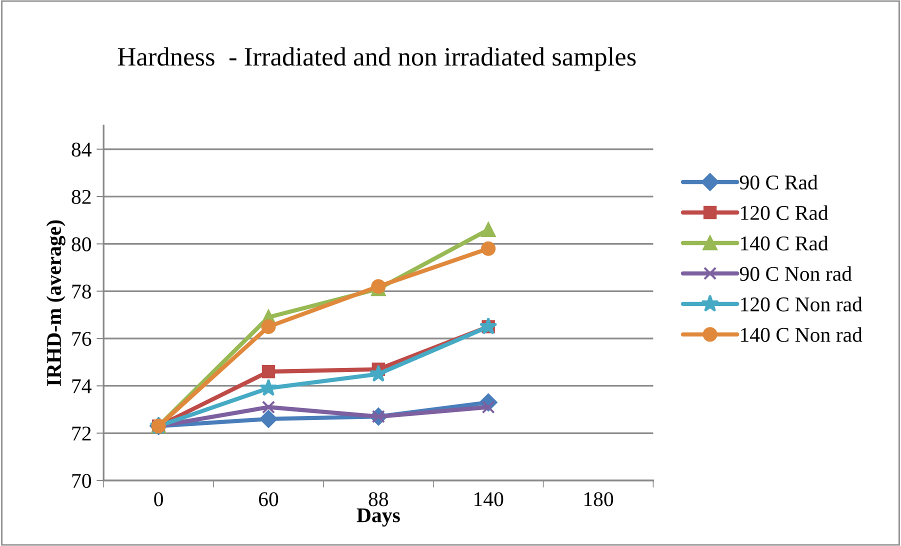 The height and width of the screenshot is (546, 901). Describe the element at coordinates (82, 149) in the screenshot. I see `y-tick-label: 84` at that location.